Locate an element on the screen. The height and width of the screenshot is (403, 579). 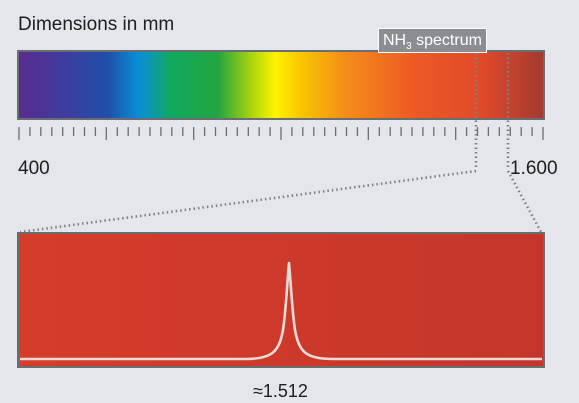
scale-ticks is located at coordinates (281, 133).